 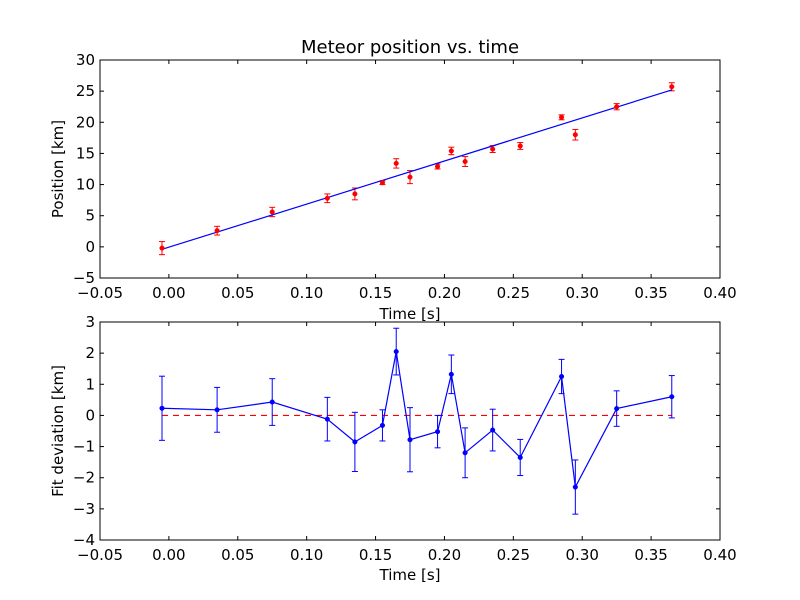 I want to click on y-tick-label: 3, so click(x=90, y=322).